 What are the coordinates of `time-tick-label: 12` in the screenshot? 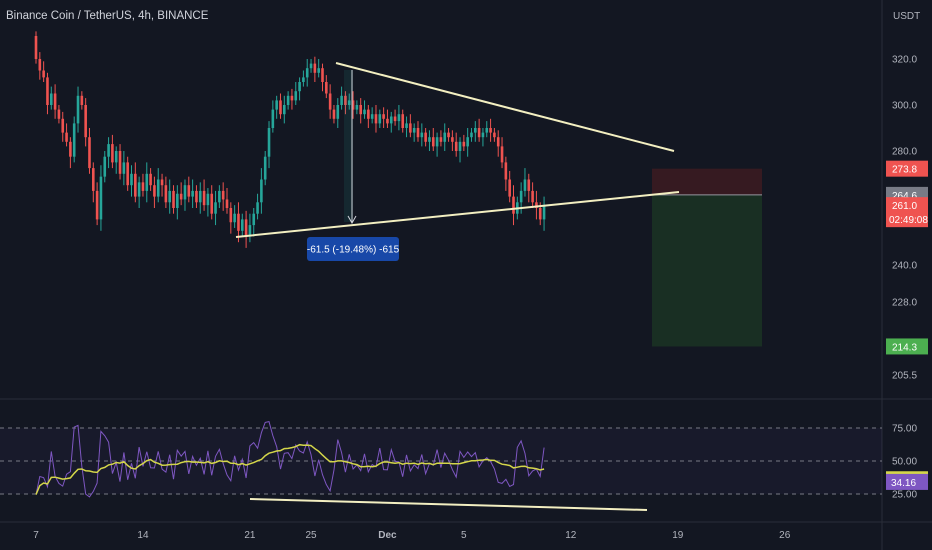 It's located at (571, 535).